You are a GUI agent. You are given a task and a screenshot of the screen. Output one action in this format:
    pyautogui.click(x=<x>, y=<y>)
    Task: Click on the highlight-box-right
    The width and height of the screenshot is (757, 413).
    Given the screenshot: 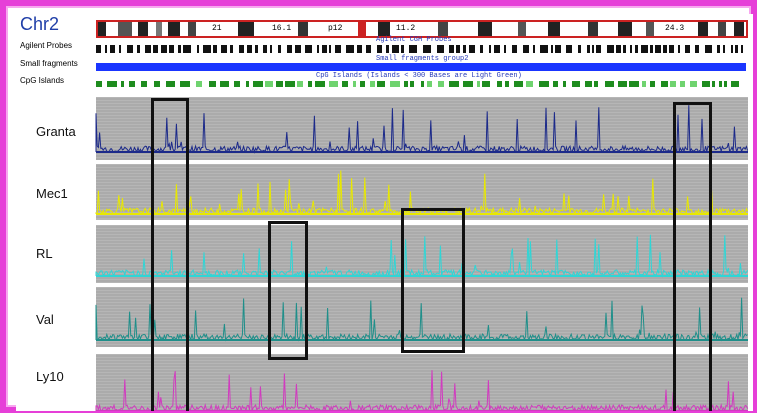 What is the action you would take?
    pyautogui.click(x=692, y=256)
    